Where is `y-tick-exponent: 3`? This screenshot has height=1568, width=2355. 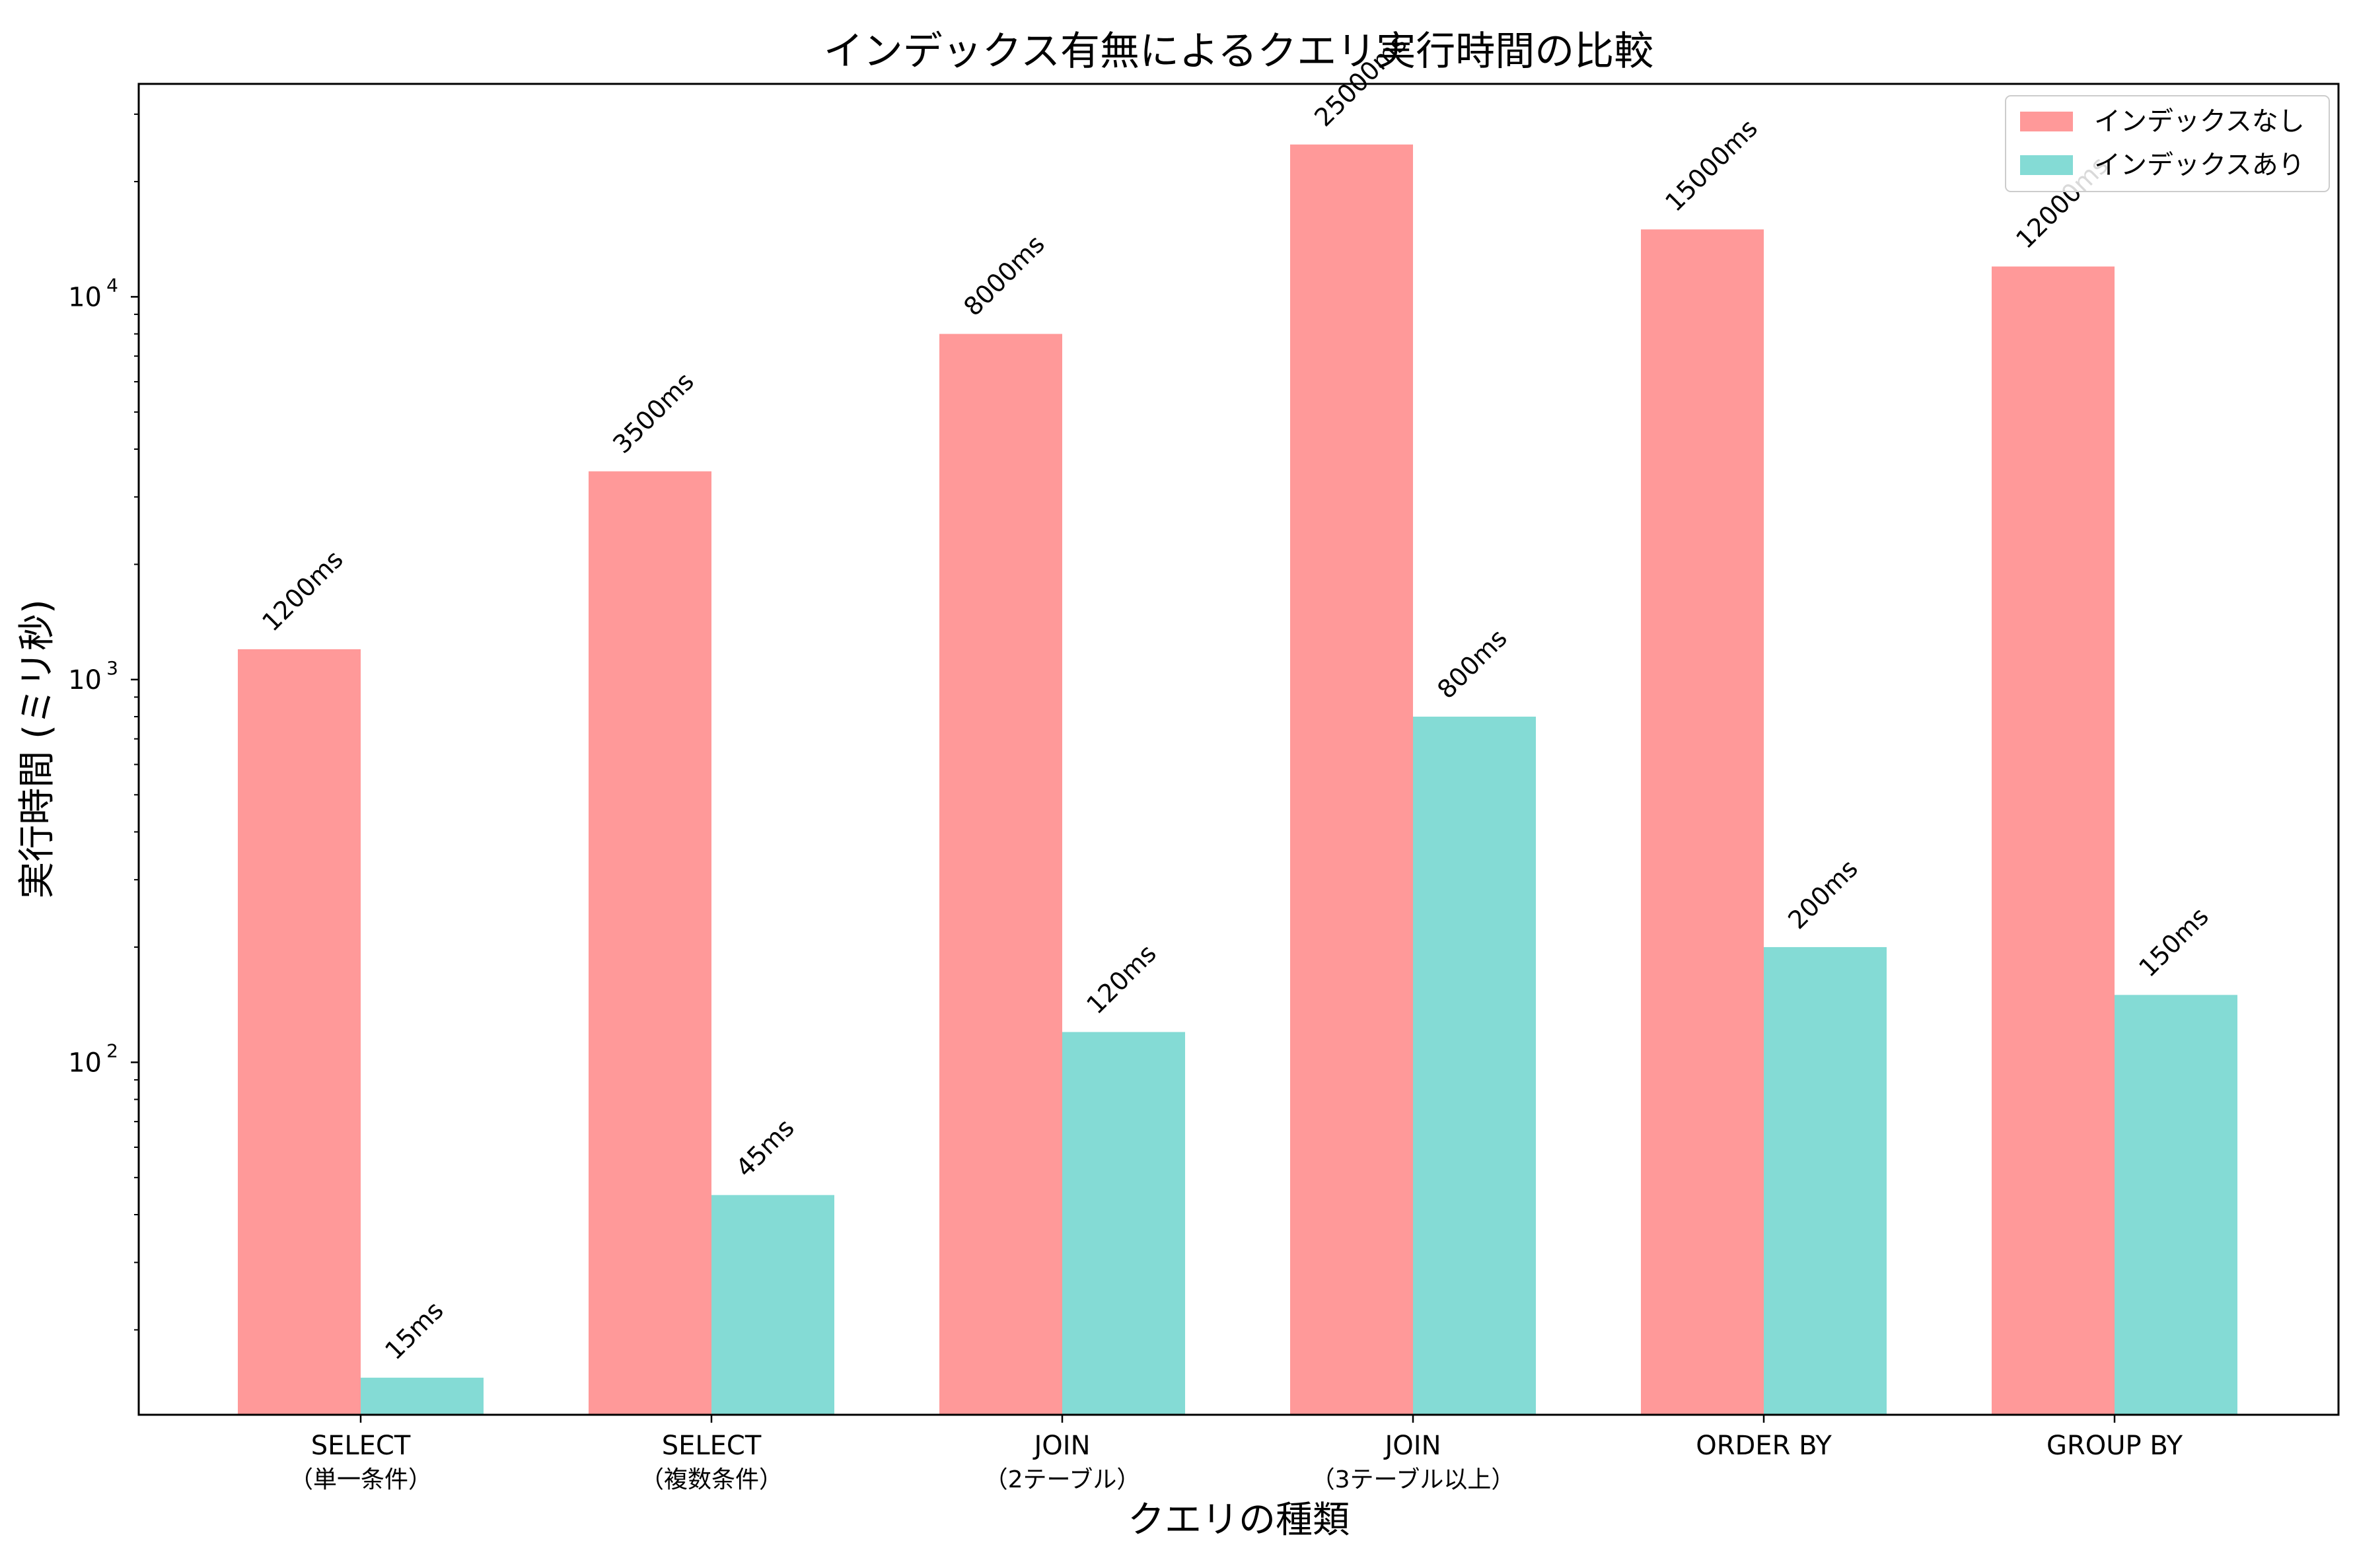
y-tick-exponent: 3 is located at coordinates (112, 668).